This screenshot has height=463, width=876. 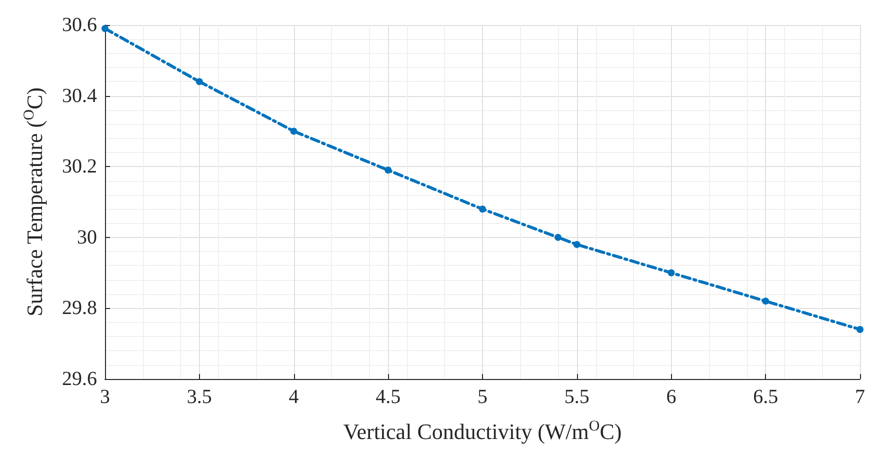 I want to click on y-tick-label: 30, so click(x=87, y=237).